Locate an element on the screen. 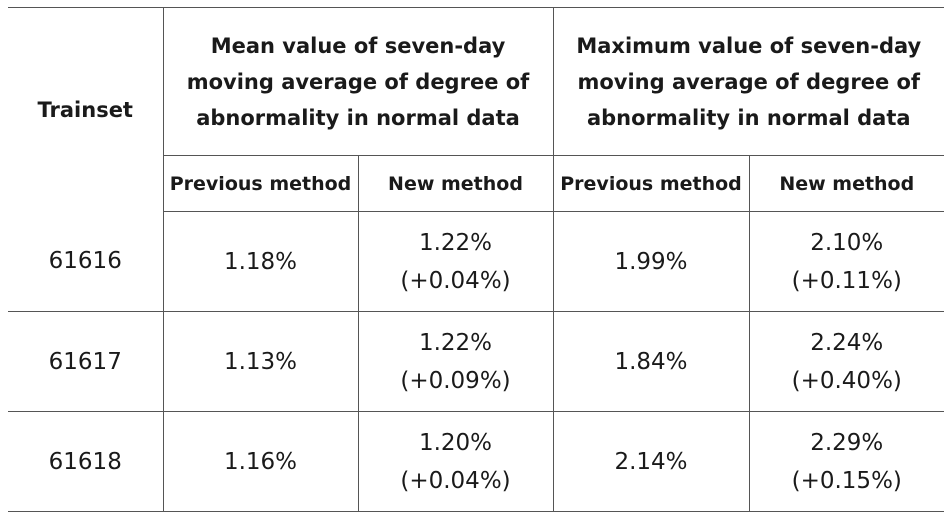 This screenshot has height=516, width=950. cell-max-new-value: 2.29% is located at coordinates (847, 442).